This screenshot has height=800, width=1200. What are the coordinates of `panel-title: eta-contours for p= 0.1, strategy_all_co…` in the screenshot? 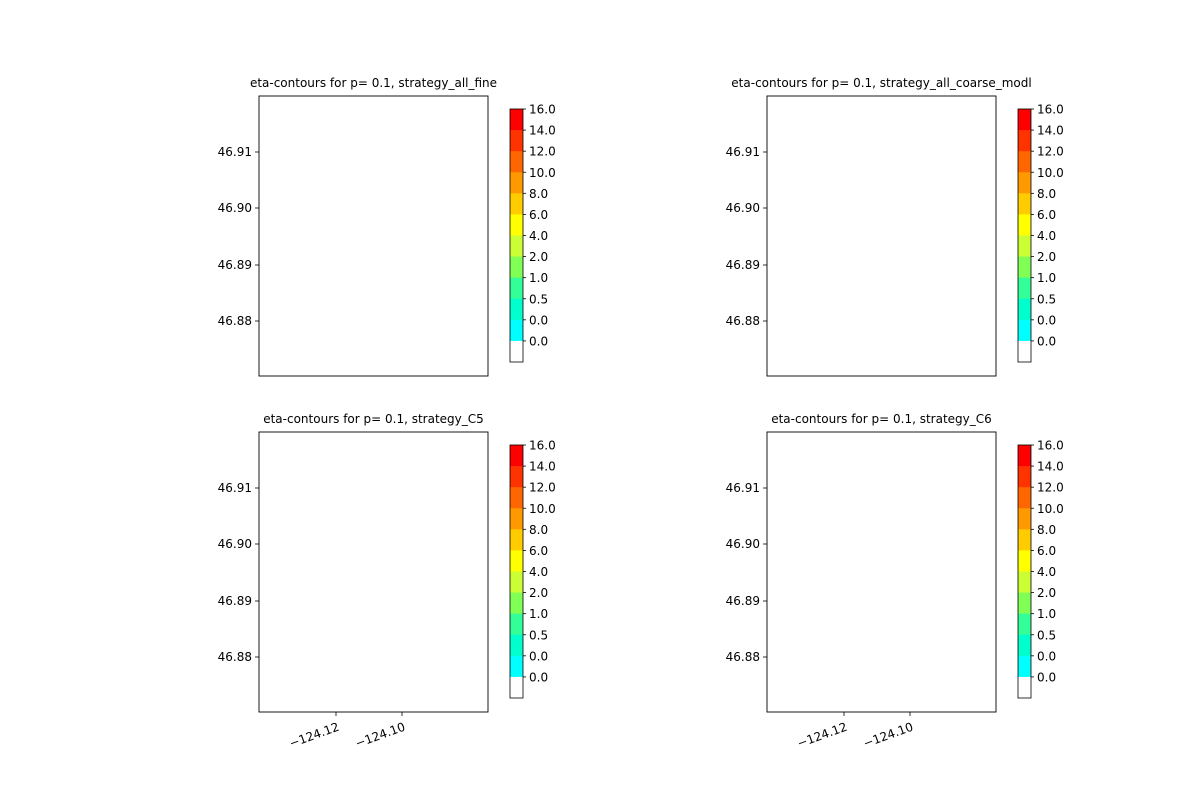 It's located at (881, 83).